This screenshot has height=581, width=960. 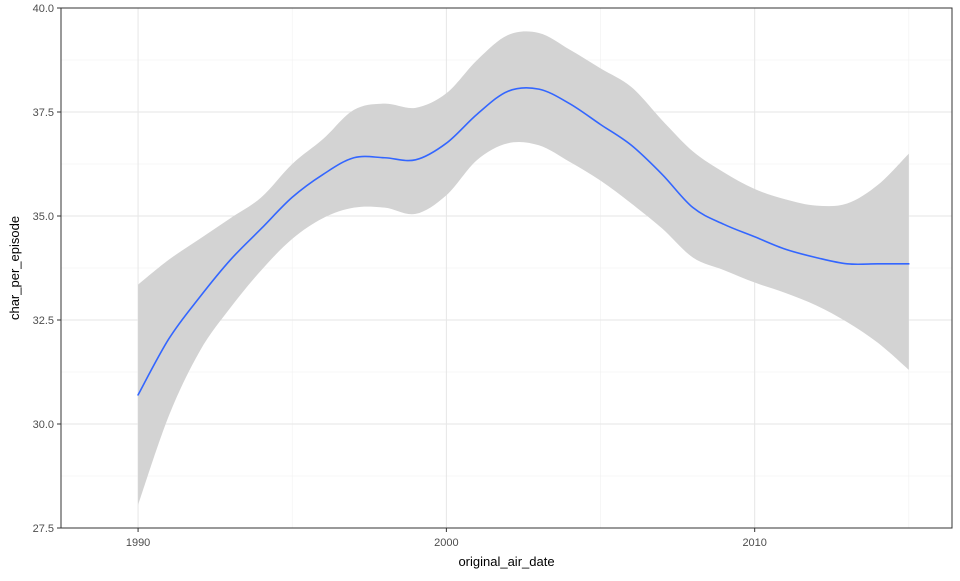 What do you see at coordinates (138, 543) in the screenshot?
I see `x-tick-label: 1990` at bounding box center [138, 543].